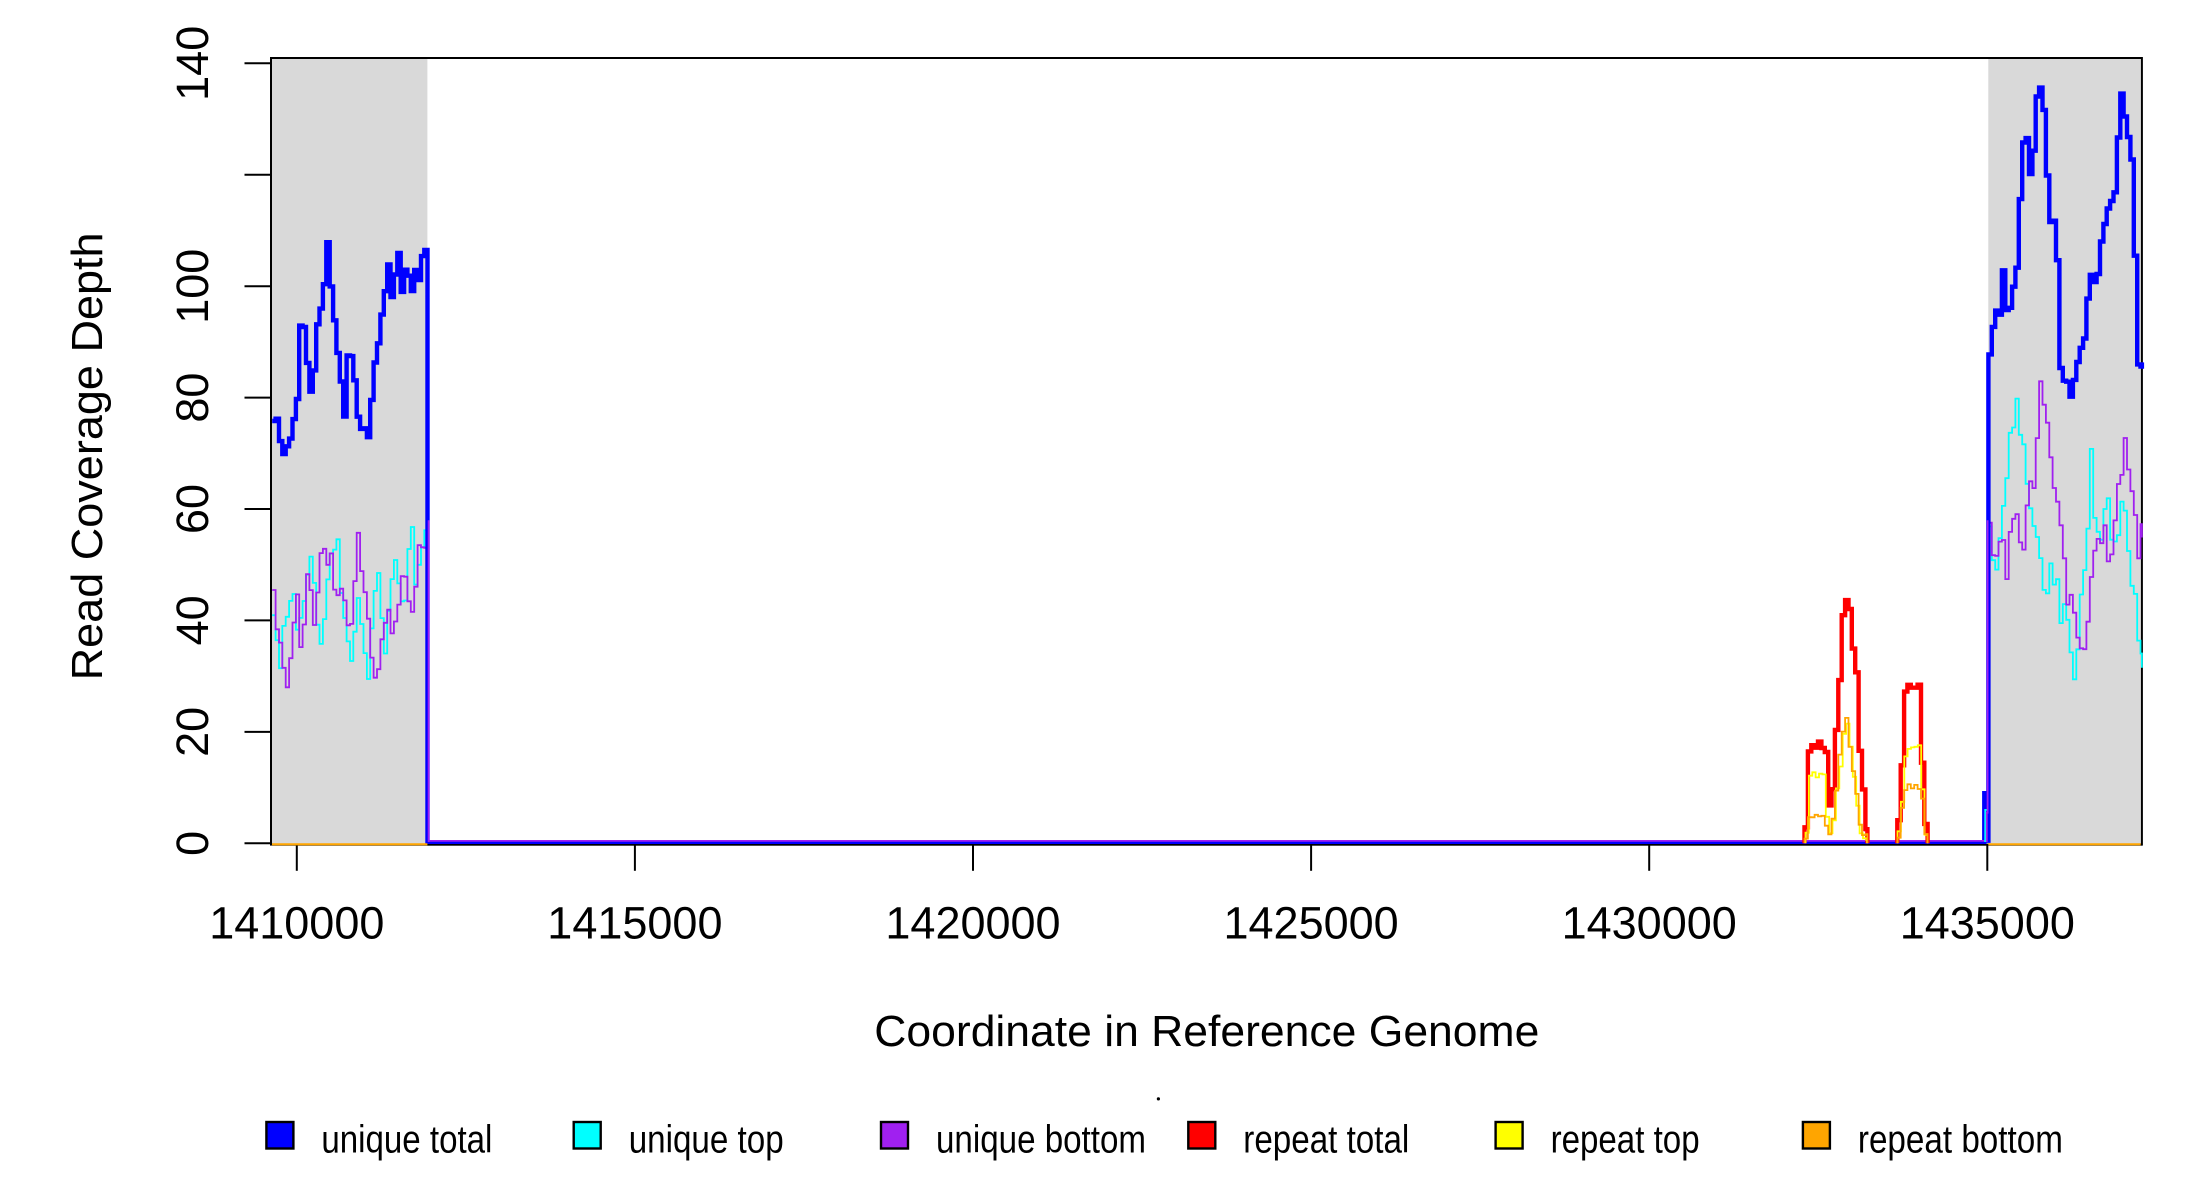  I want to click on svg-text: 1430000, so click(1649, 923).